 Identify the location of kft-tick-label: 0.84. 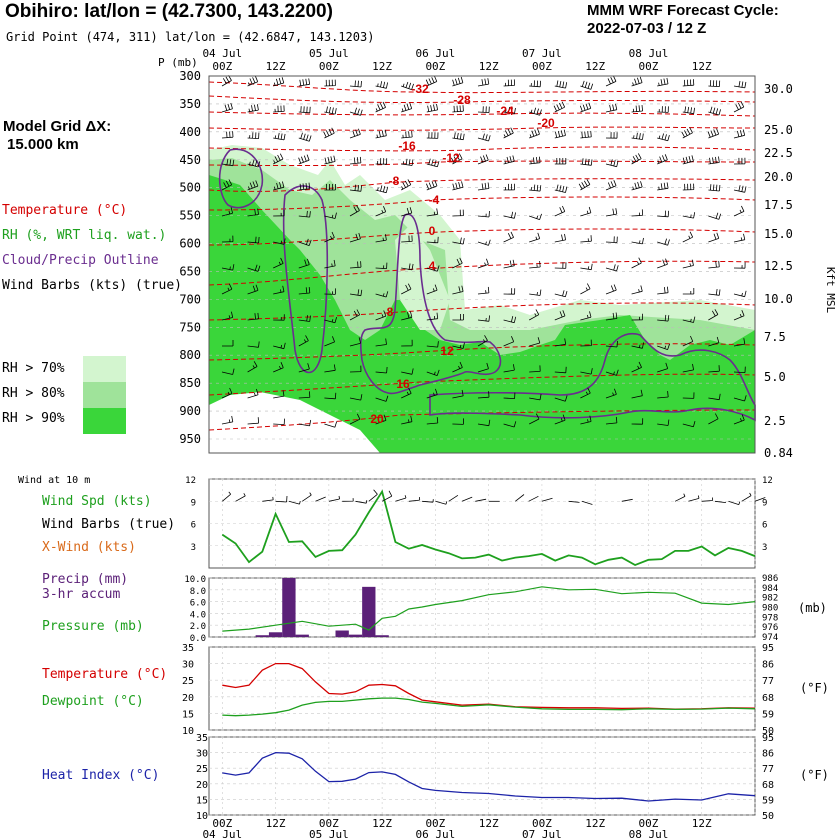
(778, 453).